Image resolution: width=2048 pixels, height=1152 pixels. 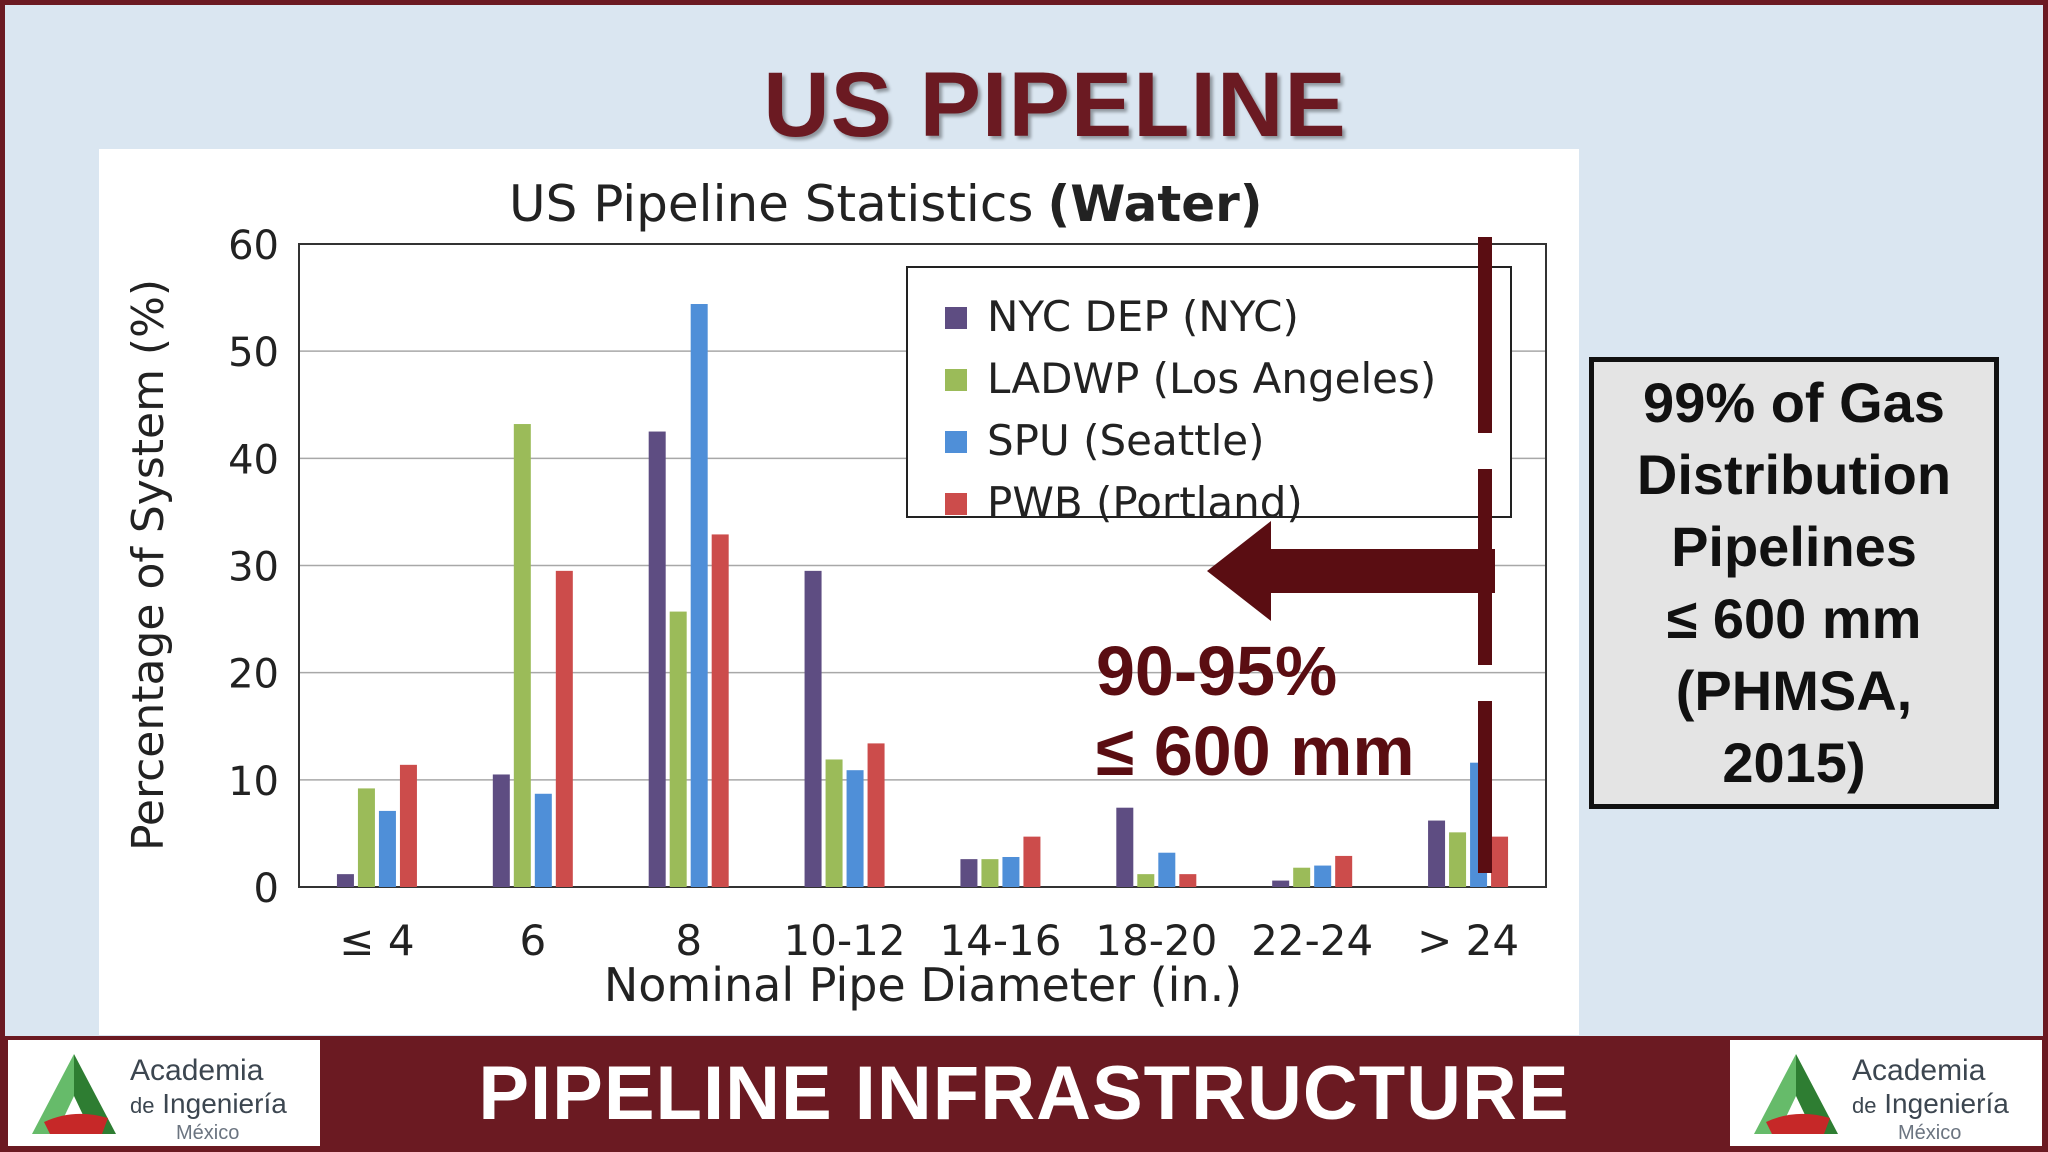 I want to click on legend-label: NYC DEP (NYC), so click(x=1143, y=316).